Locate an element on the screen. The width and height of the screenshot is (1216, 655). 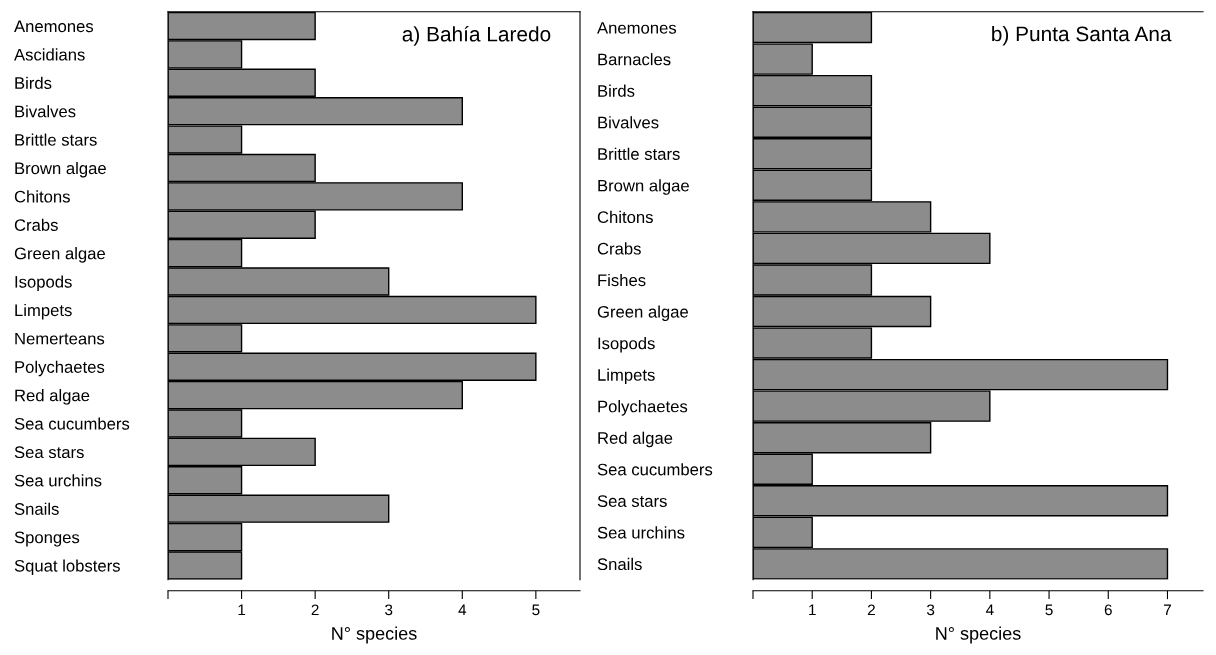
y-tick-label: Nemerteans is located at coordinates (60, 338).